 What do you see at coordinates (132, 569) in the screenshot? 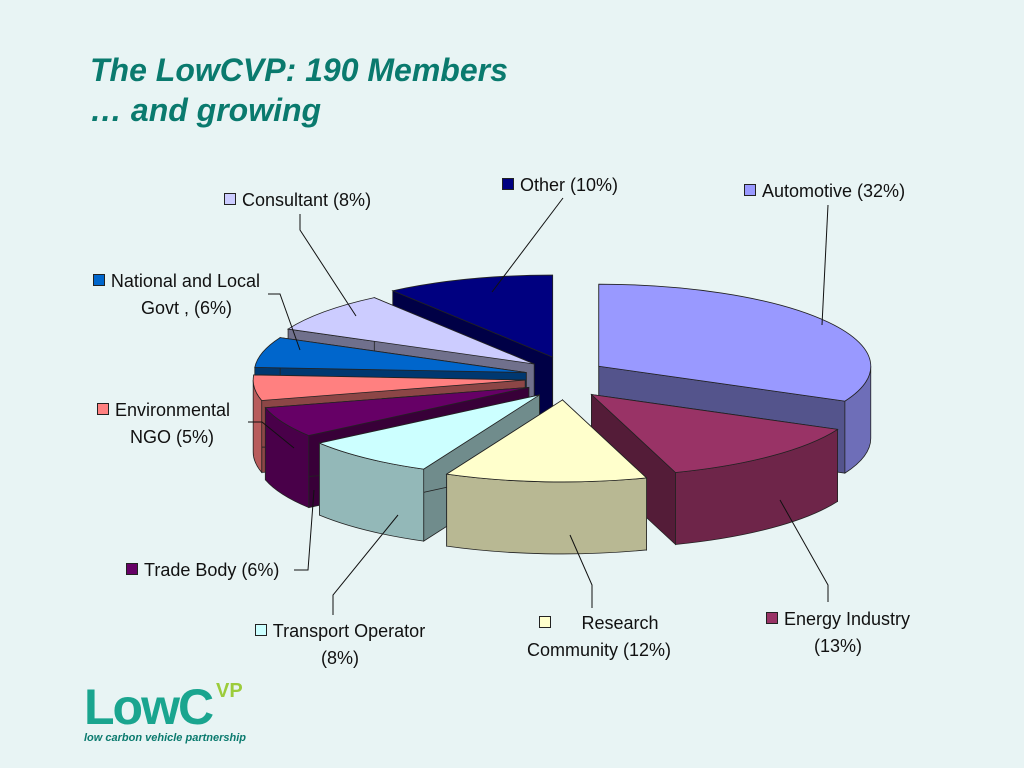
I see `legend-swatch-trade-body` at bounding box center [132, 569].